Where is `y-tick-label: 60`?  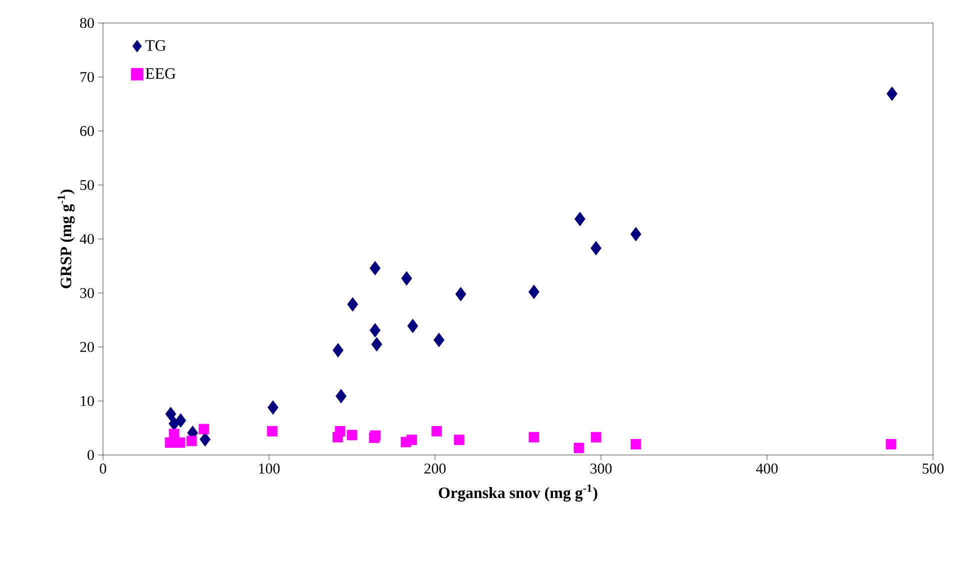
y-tick-label: 60 is located at coordinates (87, 131).